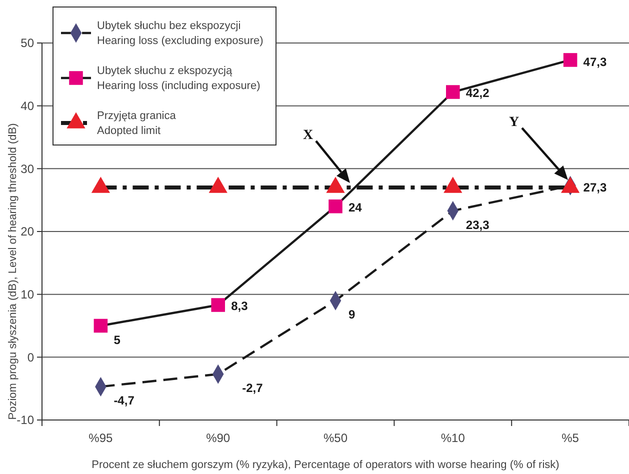  Describe the element at coordinates (13, 271) in the screenshot. I see `y-axis-title: Poziom progu słyszenia (dB), Level of hearing threshold (dB)` at that location.